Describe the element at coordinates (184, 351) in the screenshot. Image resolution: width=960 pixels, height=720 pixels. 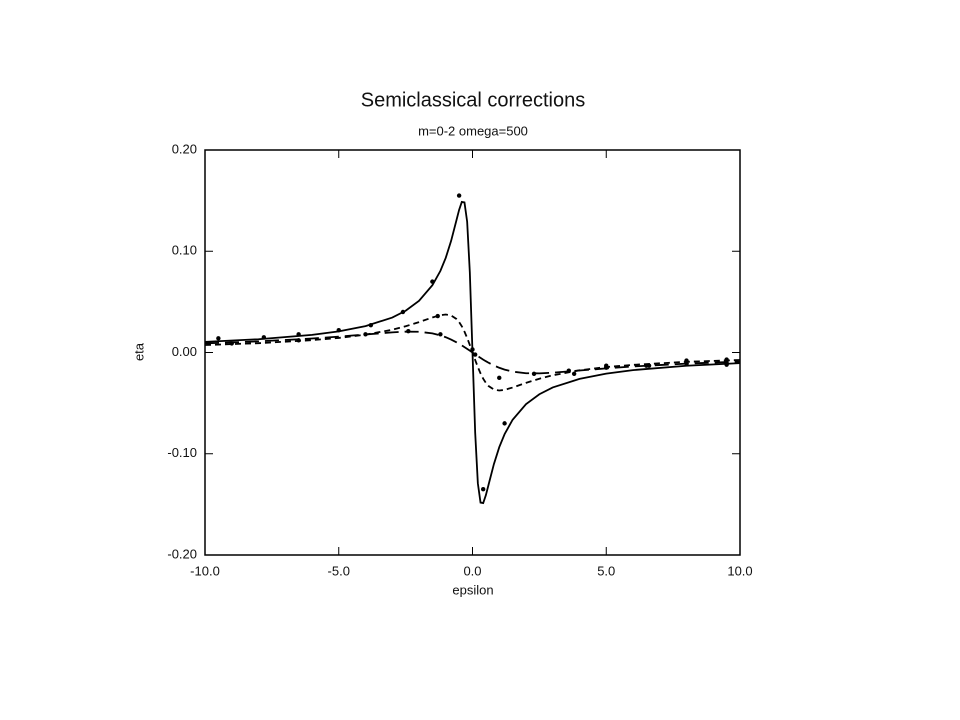
I see `y-tick-label: 0.00` at that location.